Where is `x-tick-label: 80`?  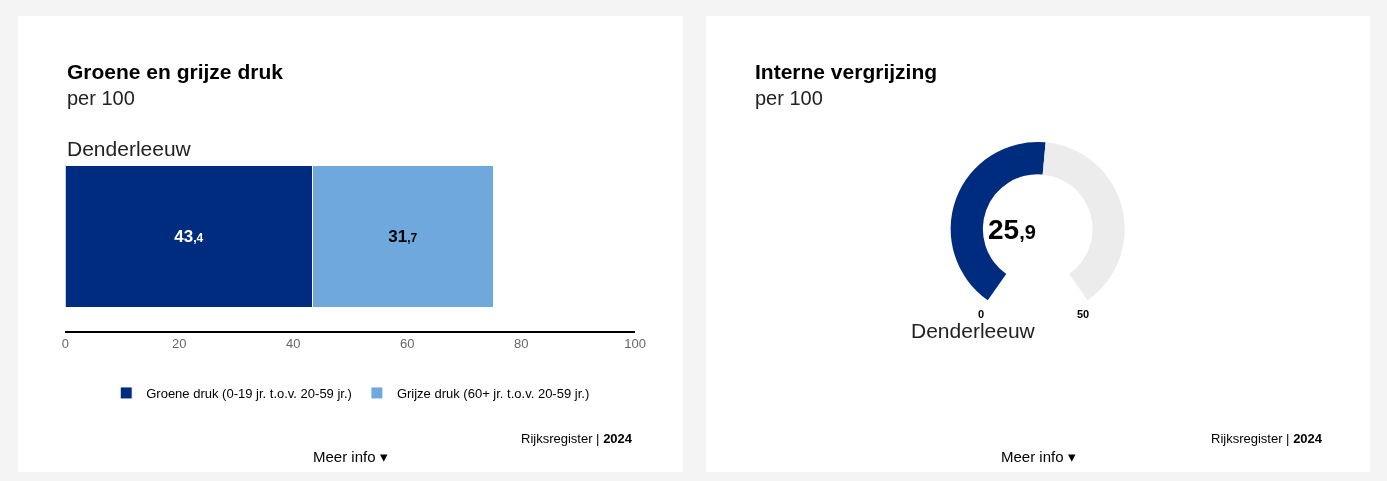 x-tick-label: 80 is located at coordinates (521, 344).